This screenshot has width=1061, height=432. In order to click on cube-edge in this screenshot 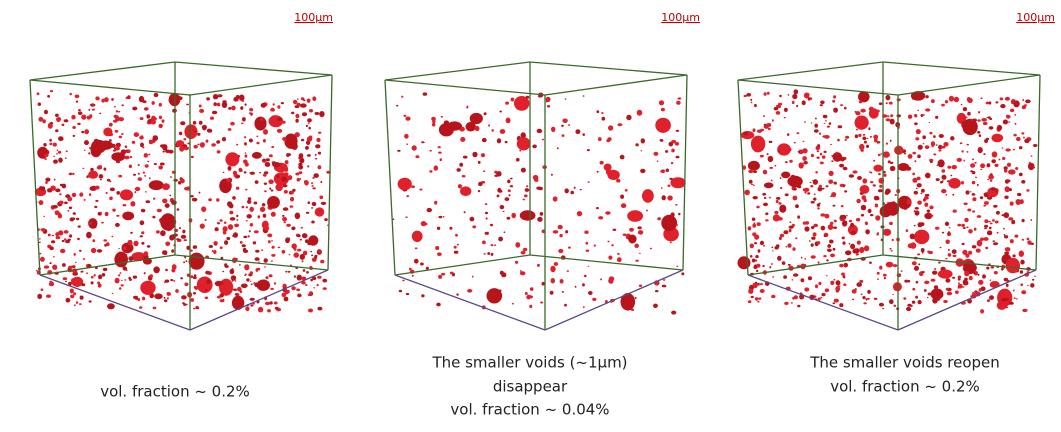, I will do `click(457, 71)`.